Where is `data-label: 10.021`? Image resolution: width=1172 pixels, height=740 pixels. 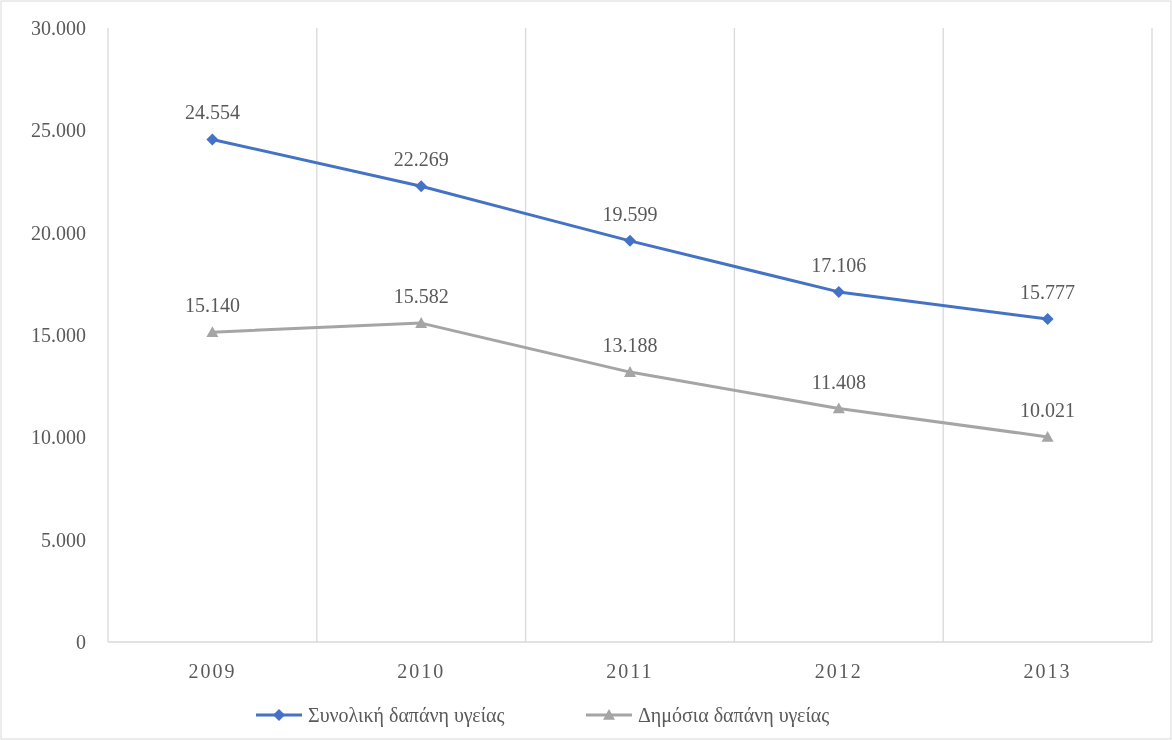 data-label: 10.021 is located at coordinates (1048, 409).